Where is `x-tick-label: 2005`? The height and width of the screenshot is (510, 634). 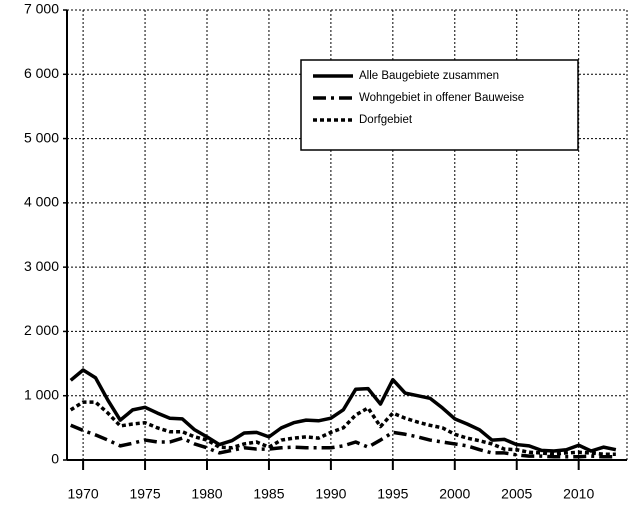
x-tick-label: 2005 is located at coordinates (516, 494).